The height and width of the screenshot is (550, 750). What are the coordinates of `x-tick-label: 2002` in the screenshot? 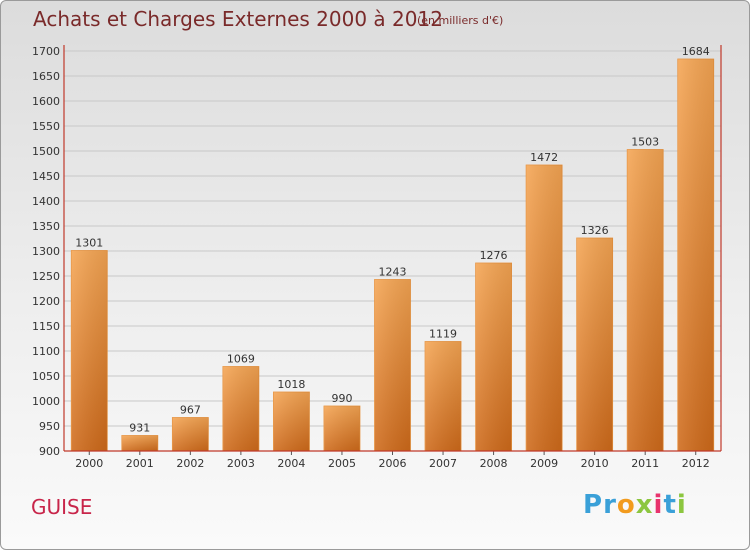 It's located at (190, 463).